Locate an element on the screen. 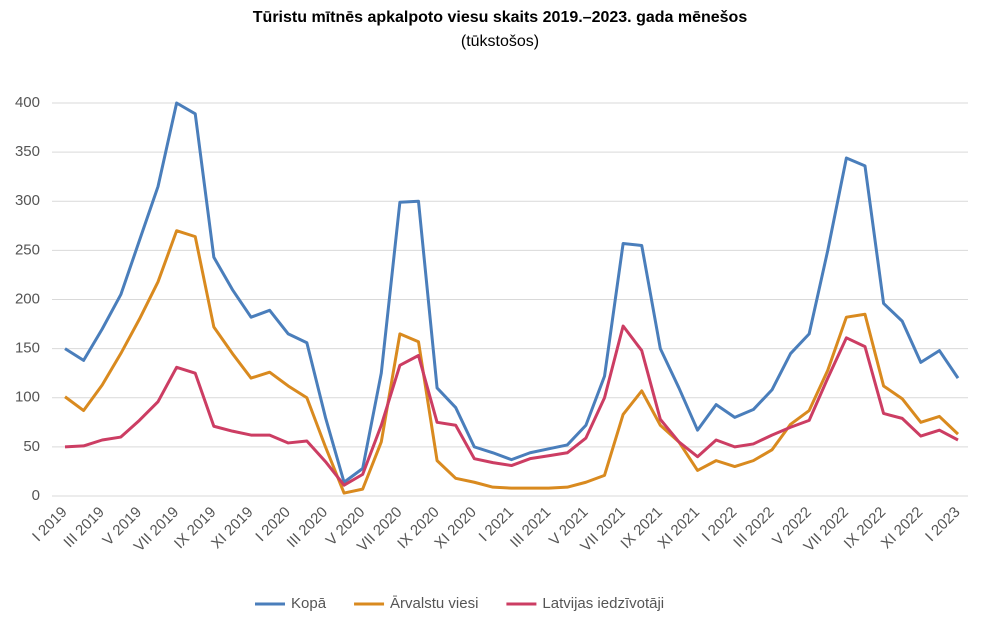  x-tick-label: XI 2022 is located at coordinates (902, 528).